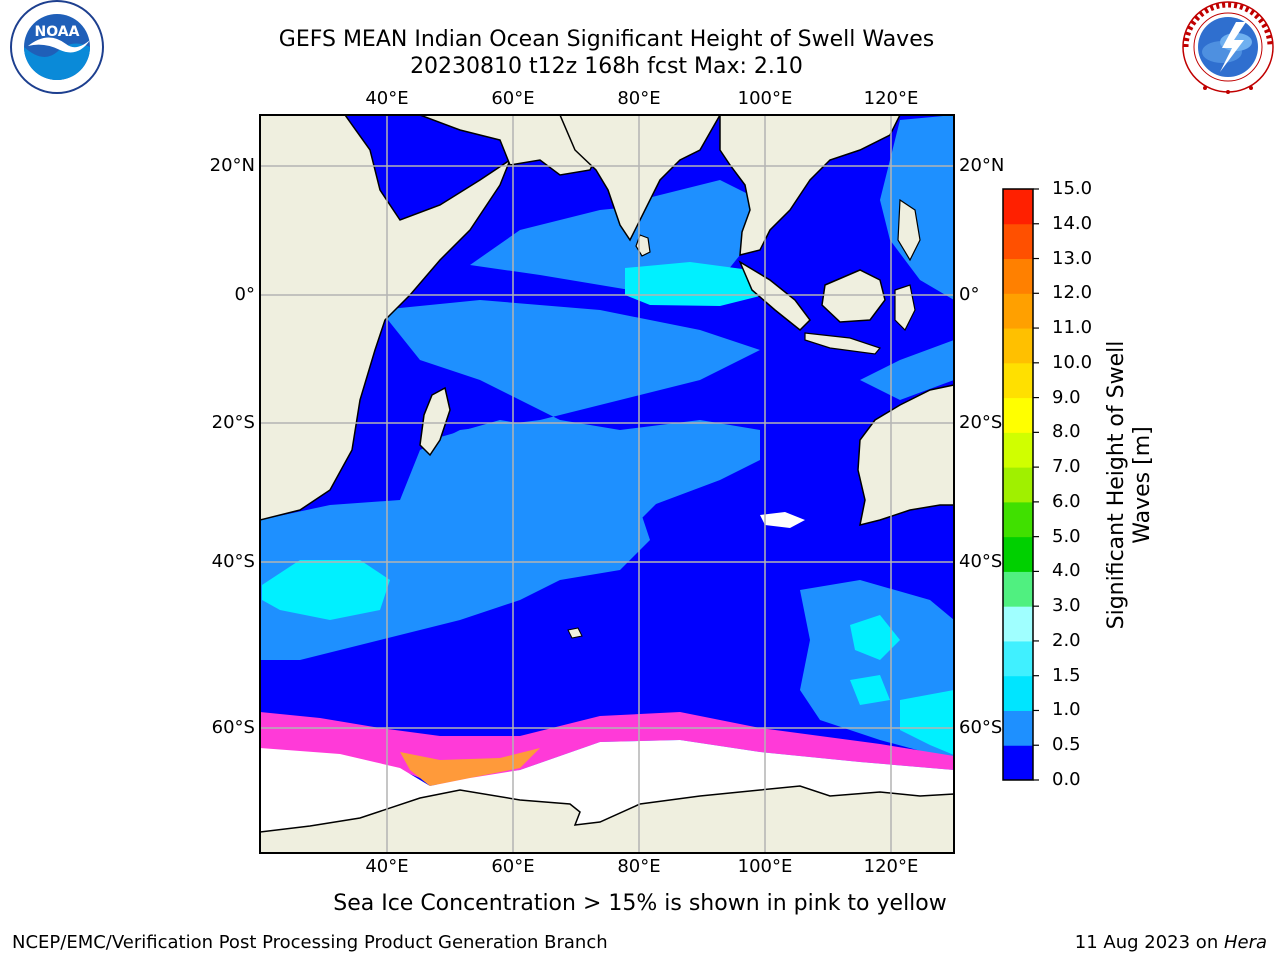 The width and height of the screenshot is (1280, 960). What do you see at coordinates (981, 422) in the screenshot?
I see `y-tick-right-20s: 20°S` at bounding box center [981, 422].